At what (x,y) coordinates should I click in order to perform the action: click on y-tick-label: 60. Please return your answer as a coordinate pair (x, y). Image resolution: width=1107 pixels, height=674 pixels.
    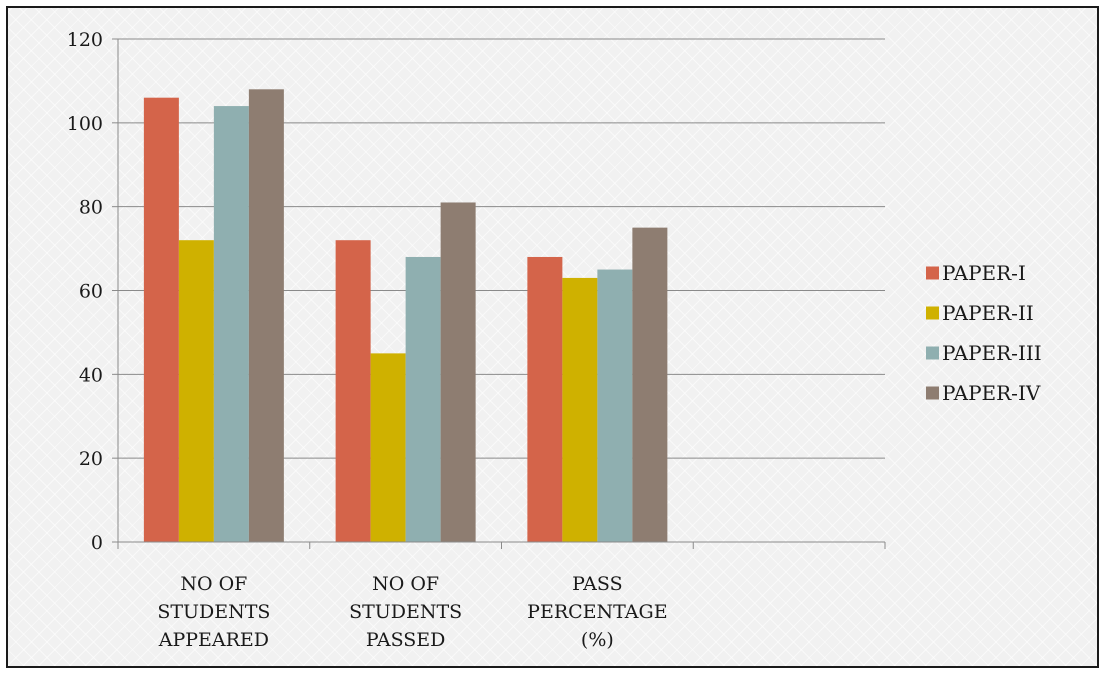
    Looking at the image, I should click on (91, 292).